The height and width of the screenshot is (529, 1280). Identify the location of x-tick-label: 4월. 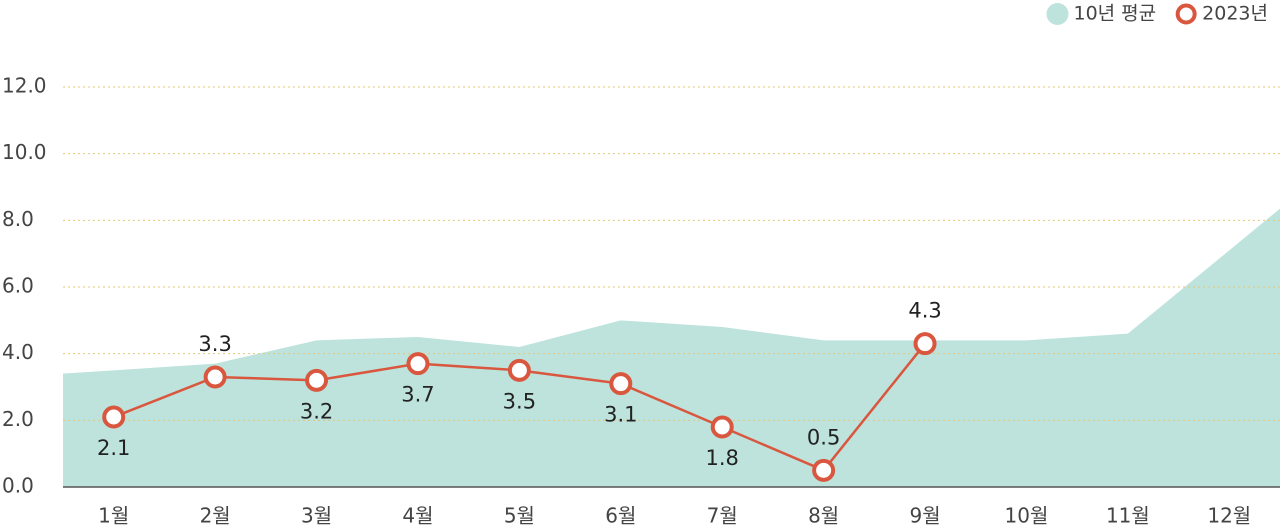
(417, 516).